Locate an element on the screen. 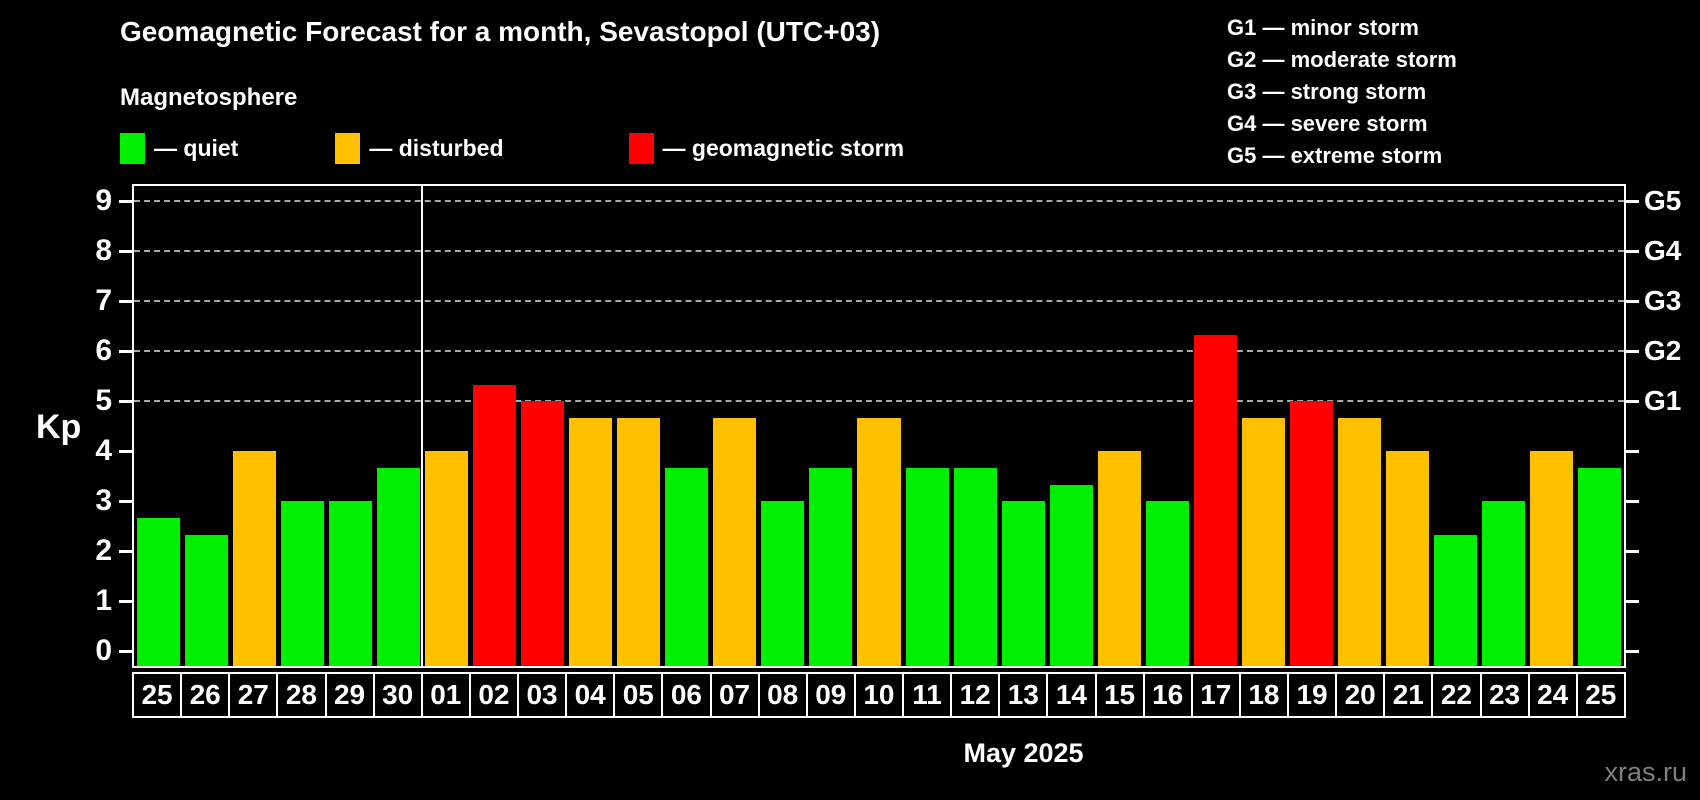 This screenshot has width=1700, height=800. legend-item-disturbed: — disturbed is located at coordinates (419, 148).